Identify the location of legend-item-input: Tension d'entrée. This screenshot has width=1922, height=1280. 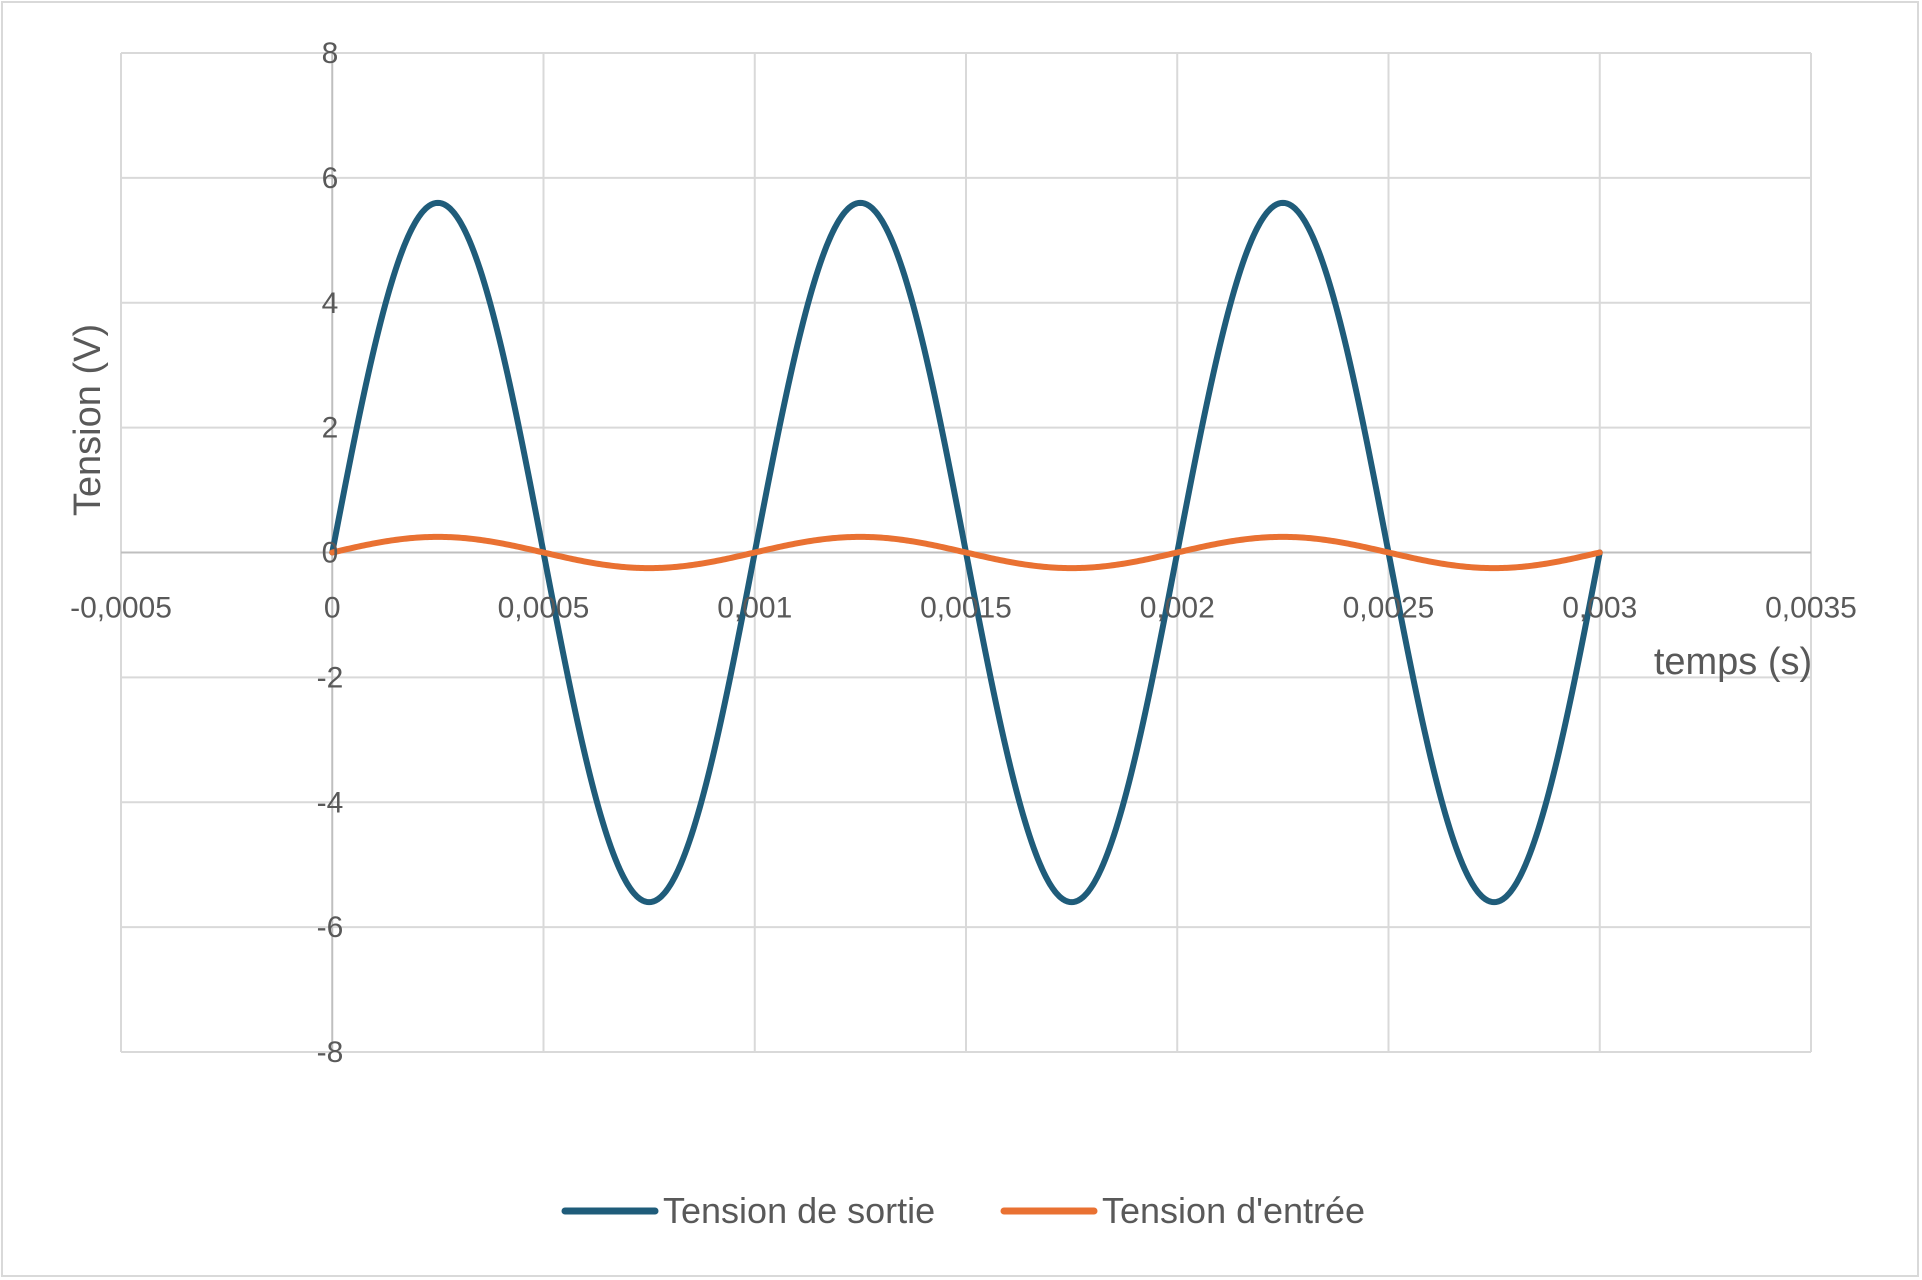
(1182, 1210).